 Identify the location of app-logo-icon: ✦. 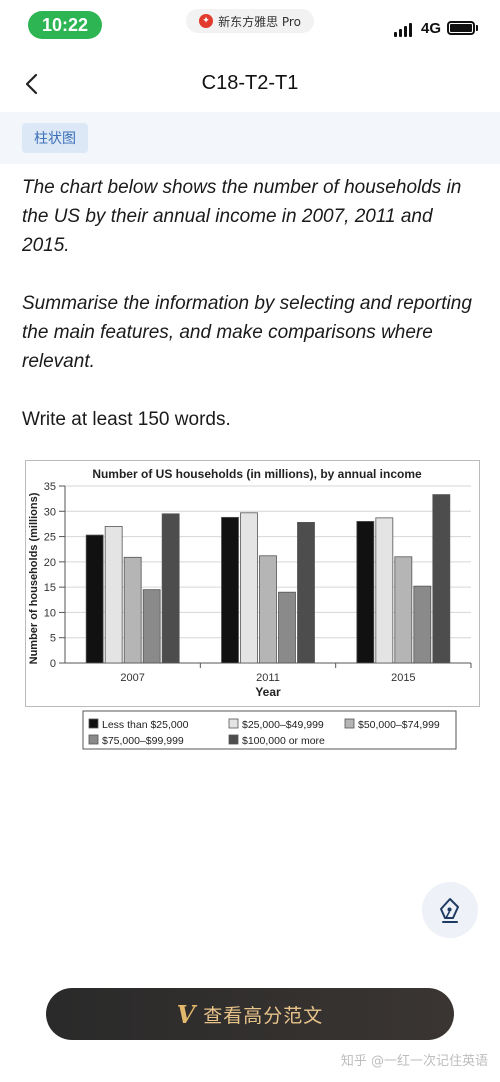
(206, 21).